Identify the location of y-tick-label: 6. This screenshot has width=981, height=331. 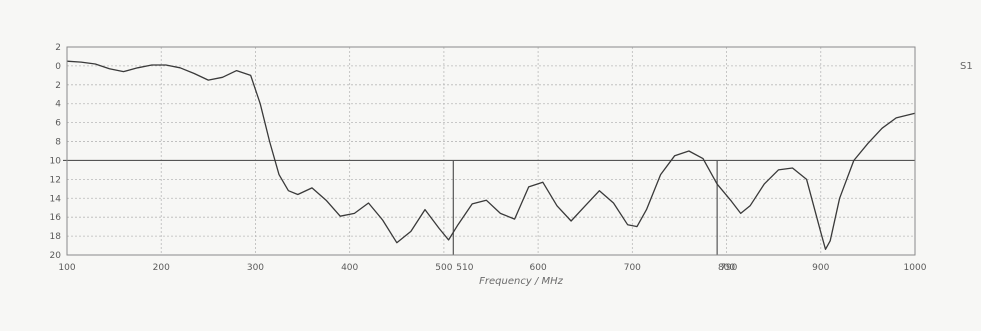
(58, 124).